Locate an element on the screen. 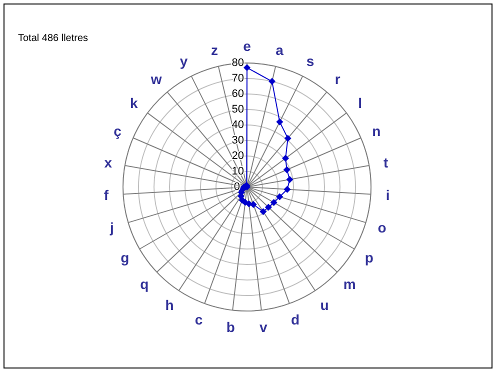  spoke-label: n is located at coordinates (376, 131).